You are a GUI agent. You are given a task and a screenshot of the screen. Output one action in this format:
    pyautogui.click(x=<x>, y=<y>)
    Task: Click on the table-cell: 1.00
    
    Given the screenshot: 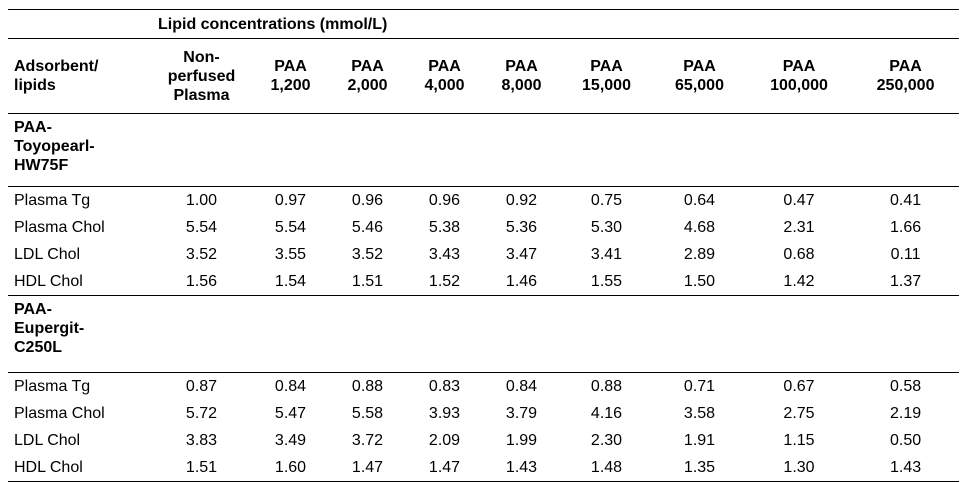 What is the action you would take?
    pyautogui.click(x=201, y=200)
    